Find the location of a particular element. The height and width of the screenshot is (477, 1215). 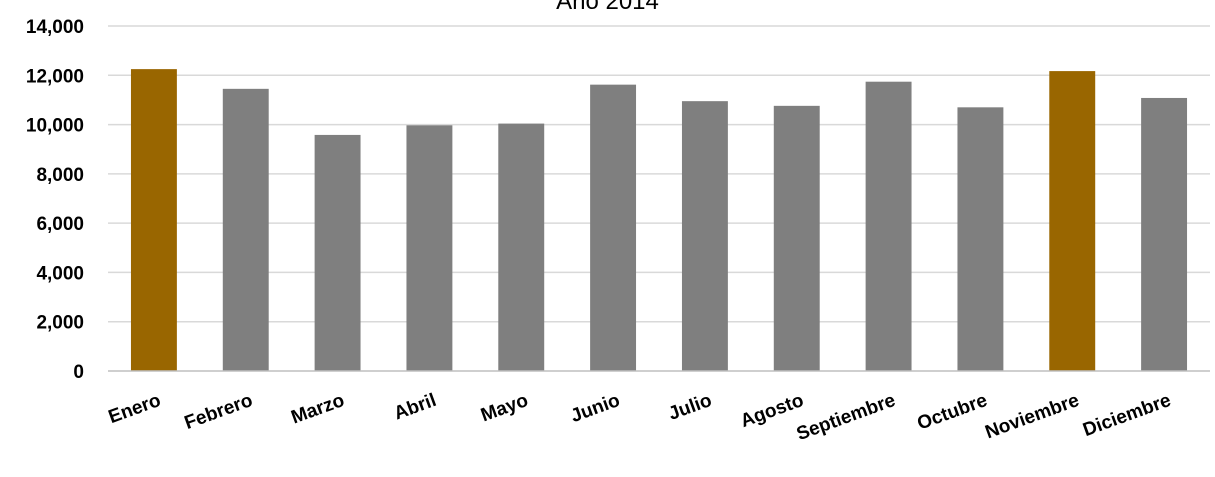

bar-febrero is located at coordinates (245, 229).